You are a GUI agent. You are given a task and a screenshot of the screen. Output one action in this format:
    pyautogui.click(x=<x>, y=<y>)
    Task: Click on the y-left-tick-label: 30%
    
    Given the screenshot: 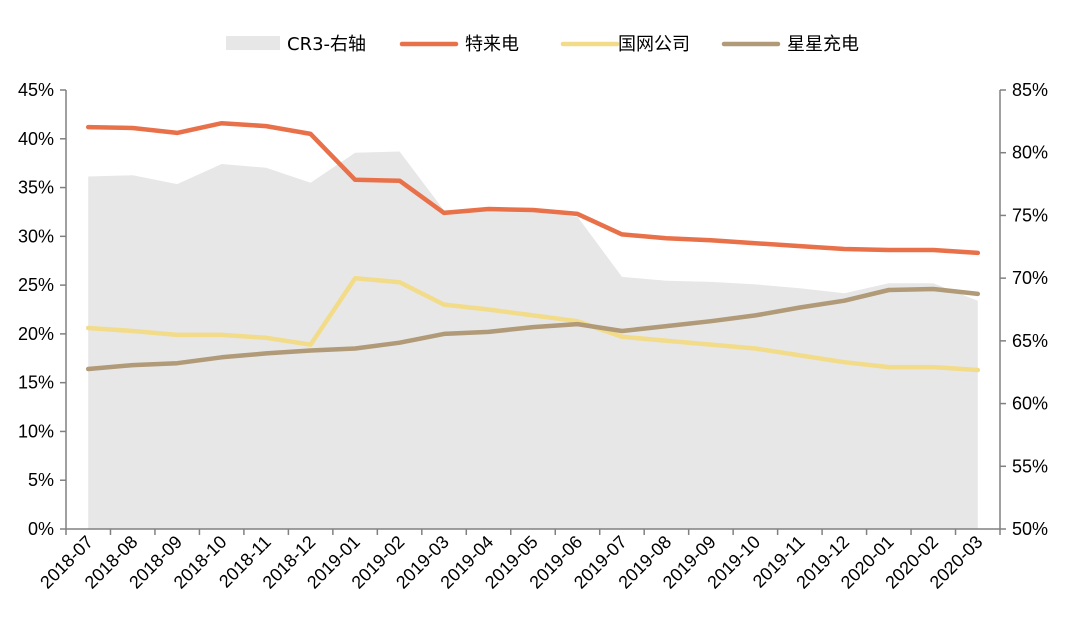 What is the action you would take?
    pyautogui.click(x=36, y=236)
    